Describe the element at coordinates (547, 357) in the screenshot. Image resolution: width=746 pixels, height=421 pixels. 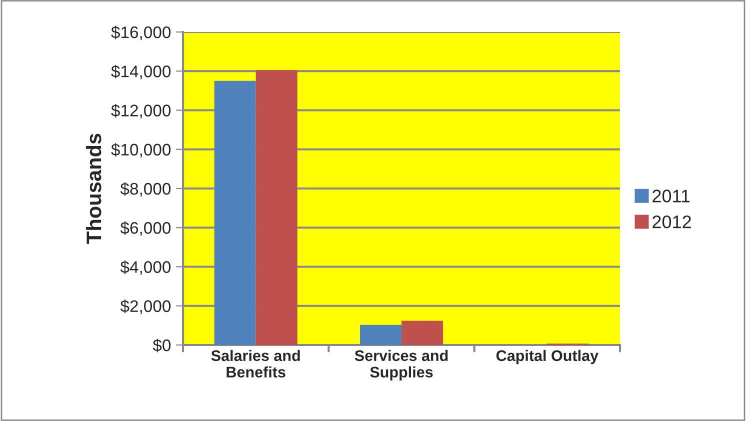
I see `x-tick-label: Capital Outlay` at that location.